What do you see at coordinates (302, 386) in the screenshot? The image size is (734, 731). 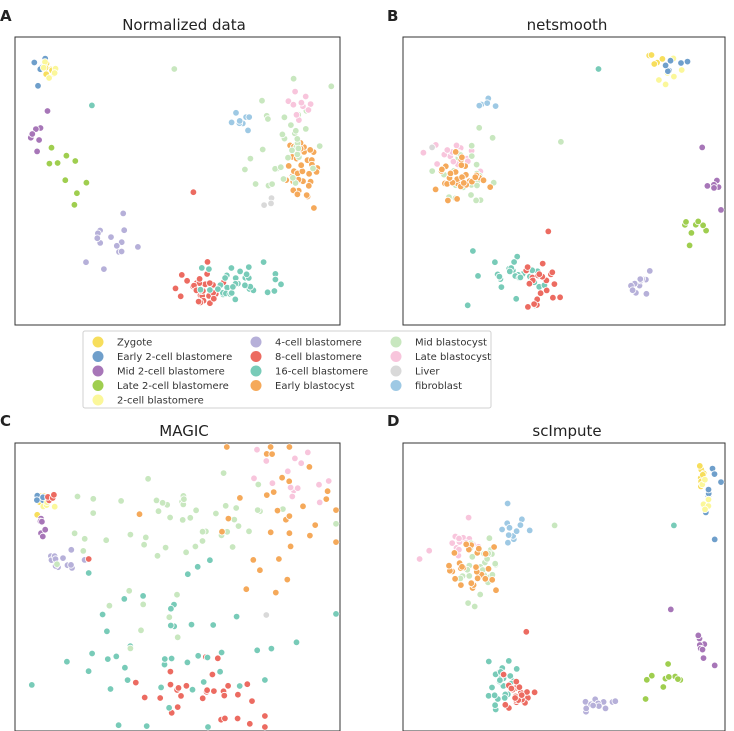 I see `legend-entry: Early blastocyst` at bounding box center [302, 386].